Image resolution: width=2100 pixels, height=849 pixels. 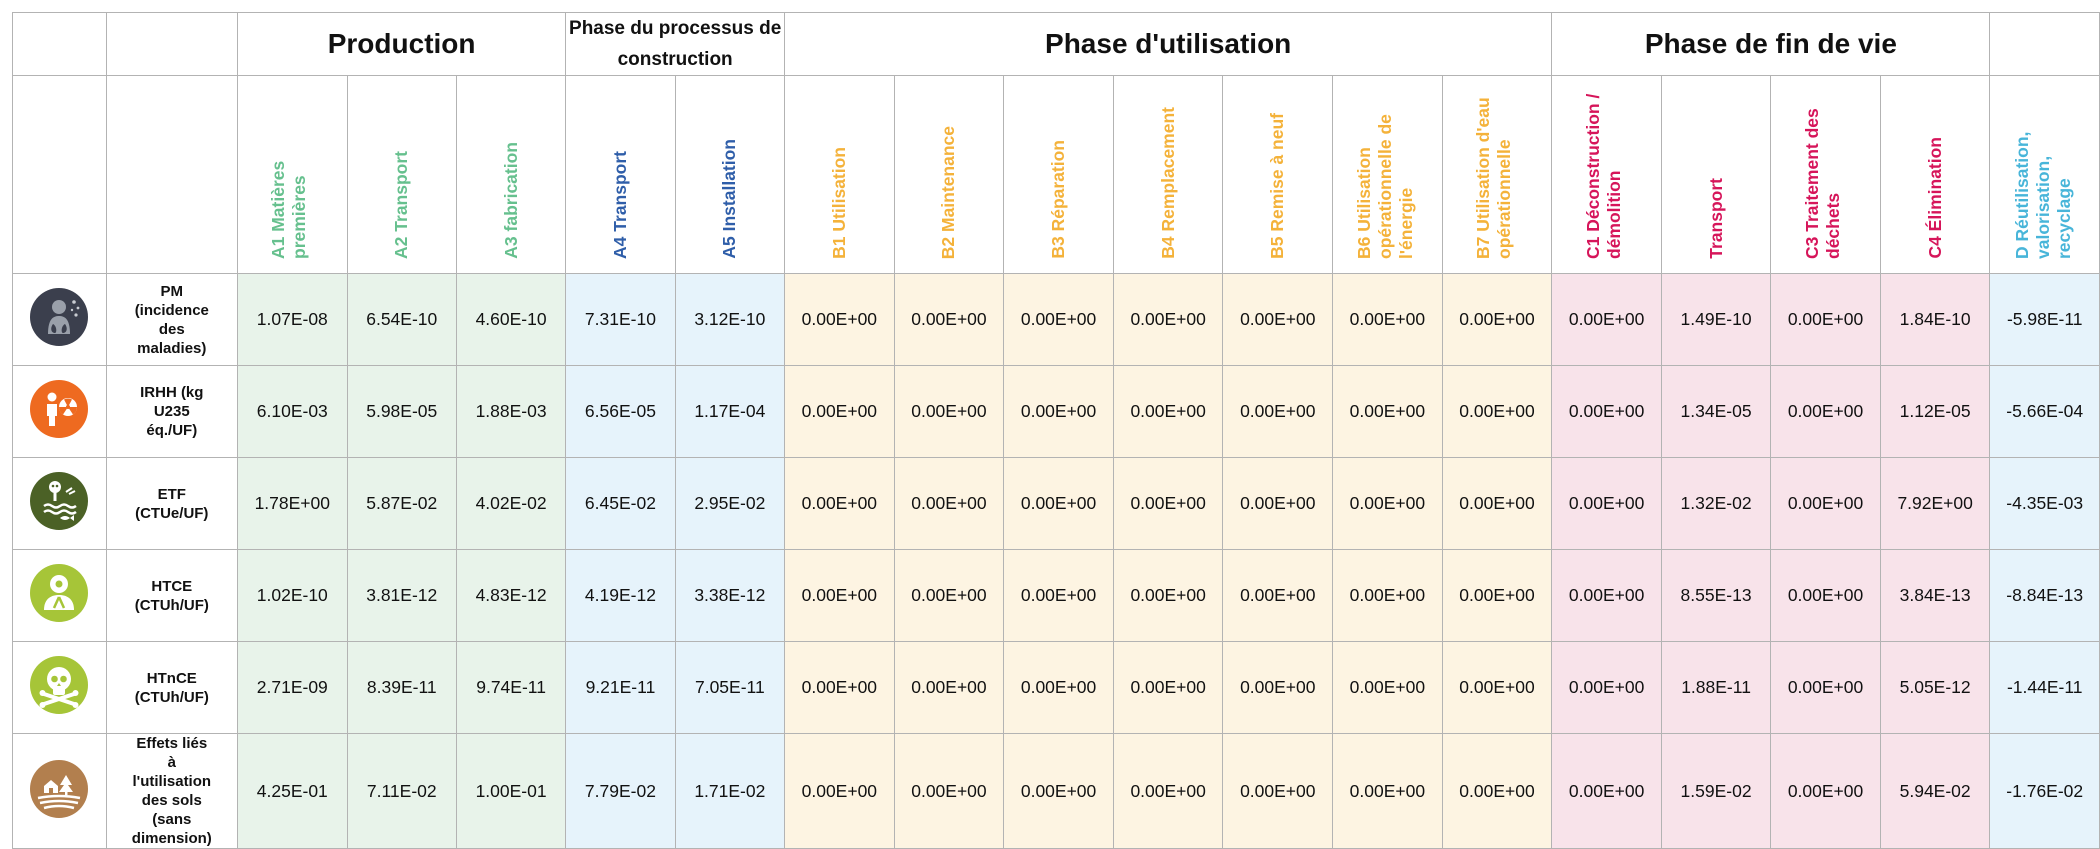 I want to click on indicator-name-cell: HTCE (CTUh/UF), so click(x=171, y=595).